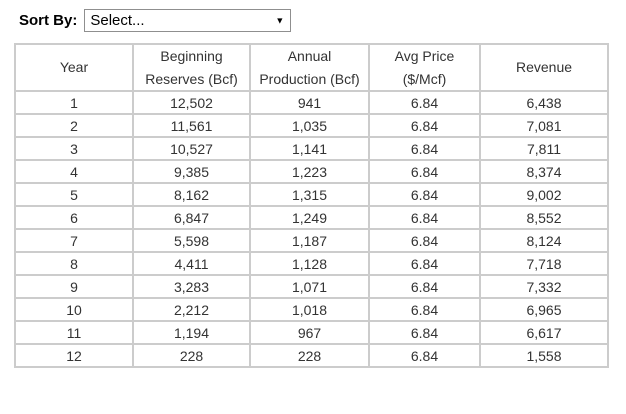 This screenshot has width=626, height=414. I want to click on table-row: 1 12,502 941 6.84 6,438, so click(311, 102).